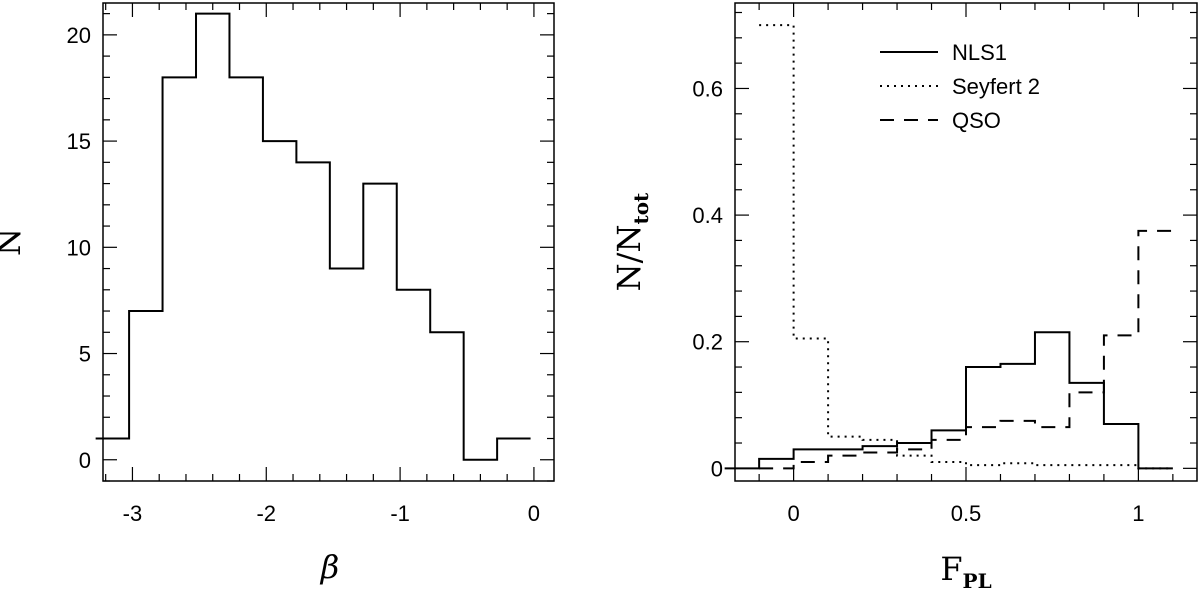  I want to click on legend: NLS1 Seyfert 2 QSO, so click(960, 86).